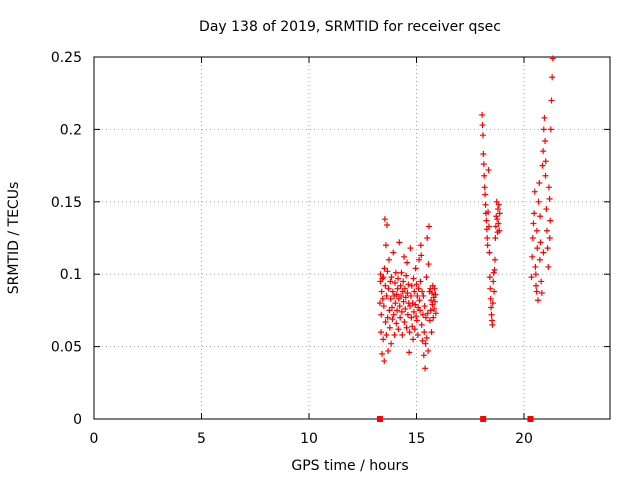 The height and width of the screenshot is (480, 640). I want to click on x-tick-label: 5, so click(201, 439).